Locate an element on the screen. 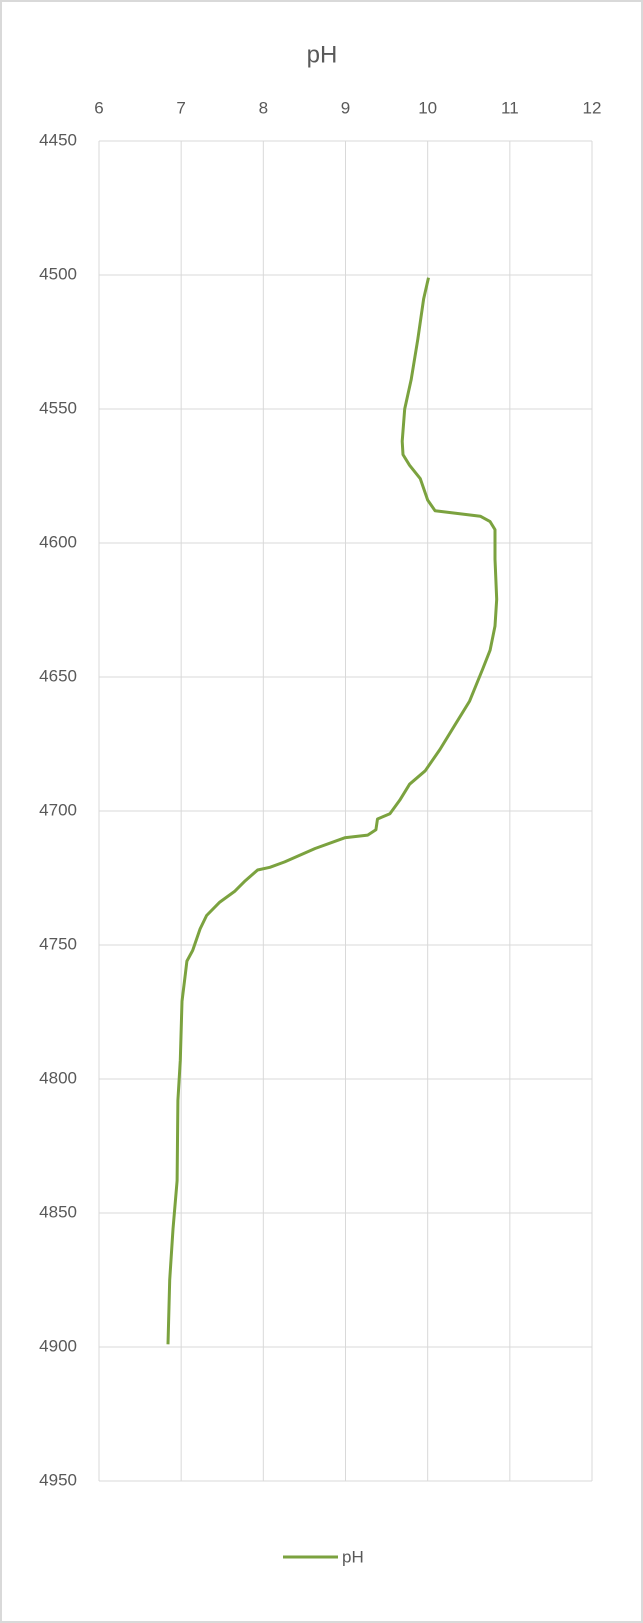 This screenshot has height=1623, width=643. y-tick-label: 4900 is located at coordinates (58, 1345).